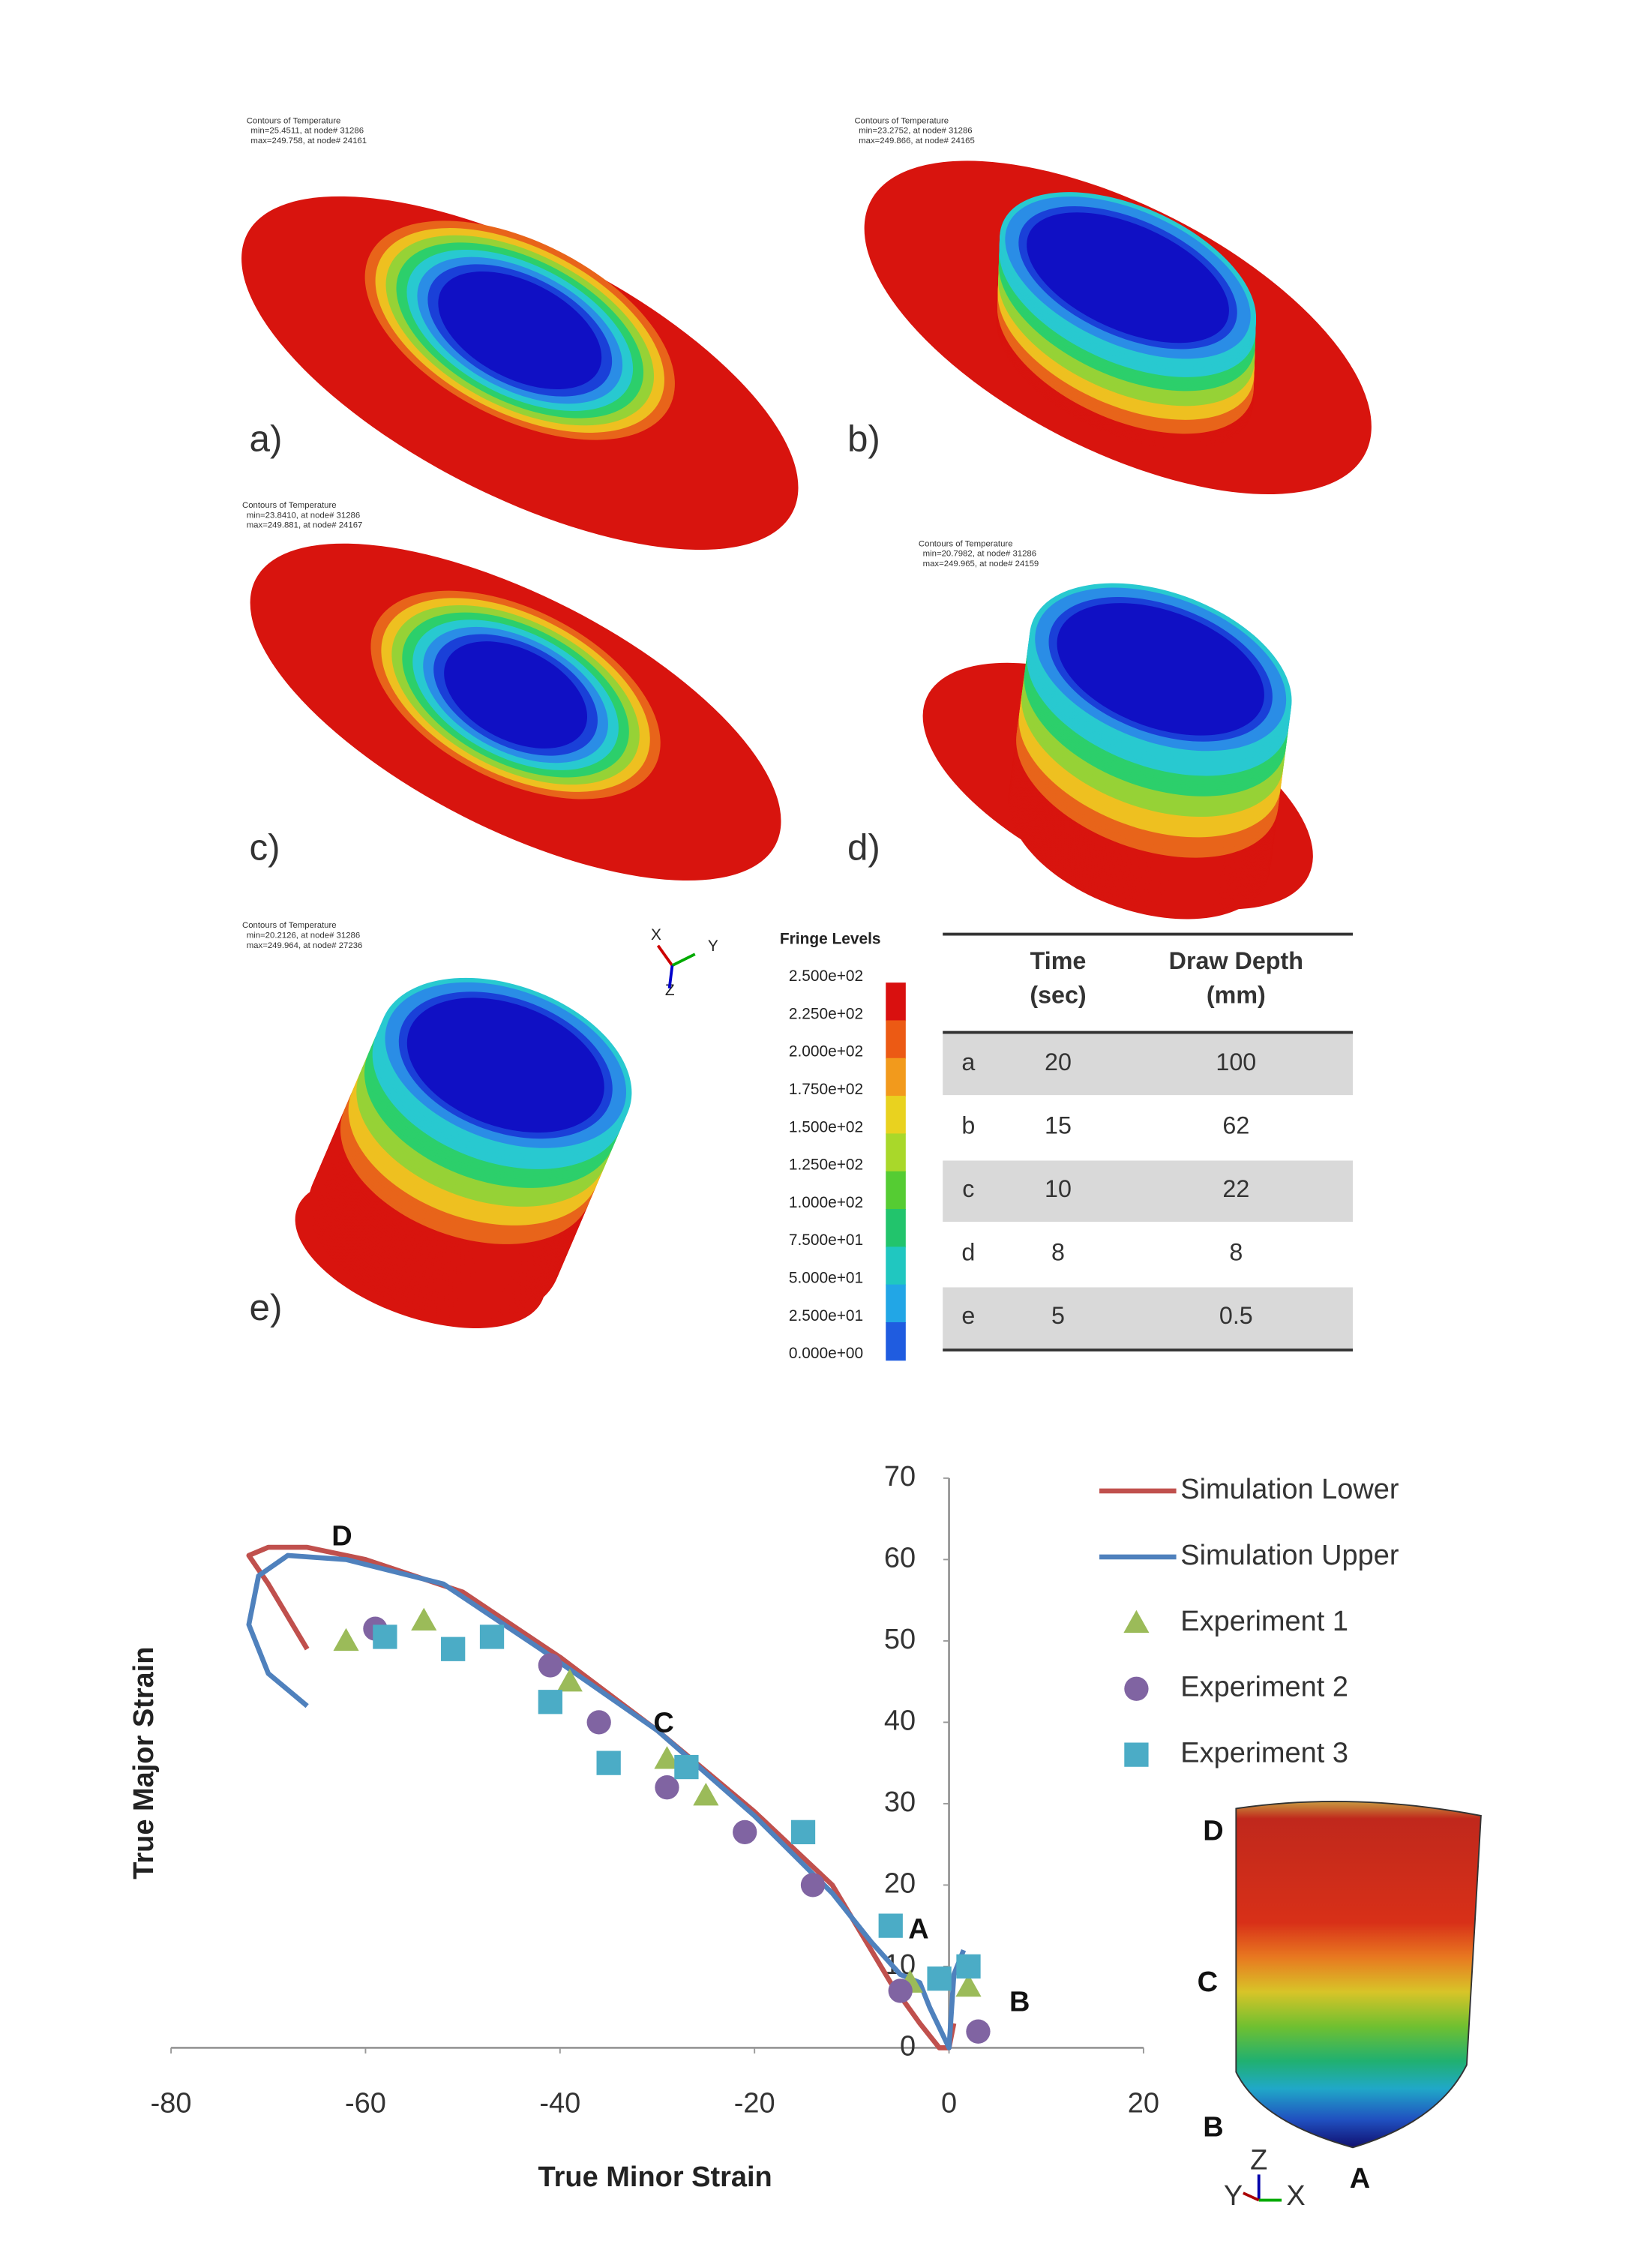 This screenshot has width=1652, height=2250. Describe the element at coordinates (1058, 1188) in the screenshot. I see `table-cell: 10` at that location.